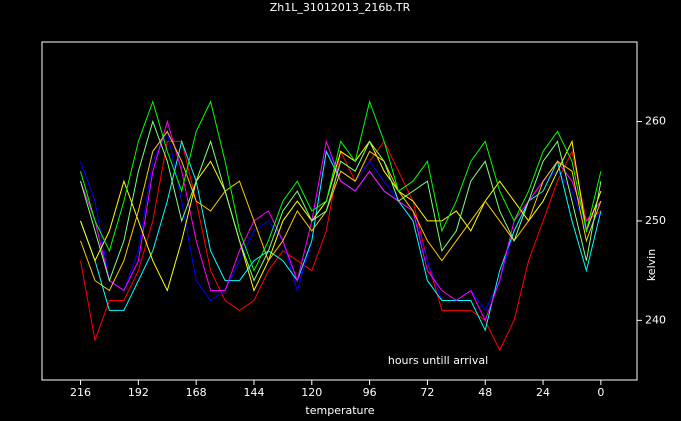 This screenshot has width=681, height=421. What do you see at coordinates (438, 360) in the screenshot?
I see `annotation: hours untill arrival` at bounding box center [438, 360].